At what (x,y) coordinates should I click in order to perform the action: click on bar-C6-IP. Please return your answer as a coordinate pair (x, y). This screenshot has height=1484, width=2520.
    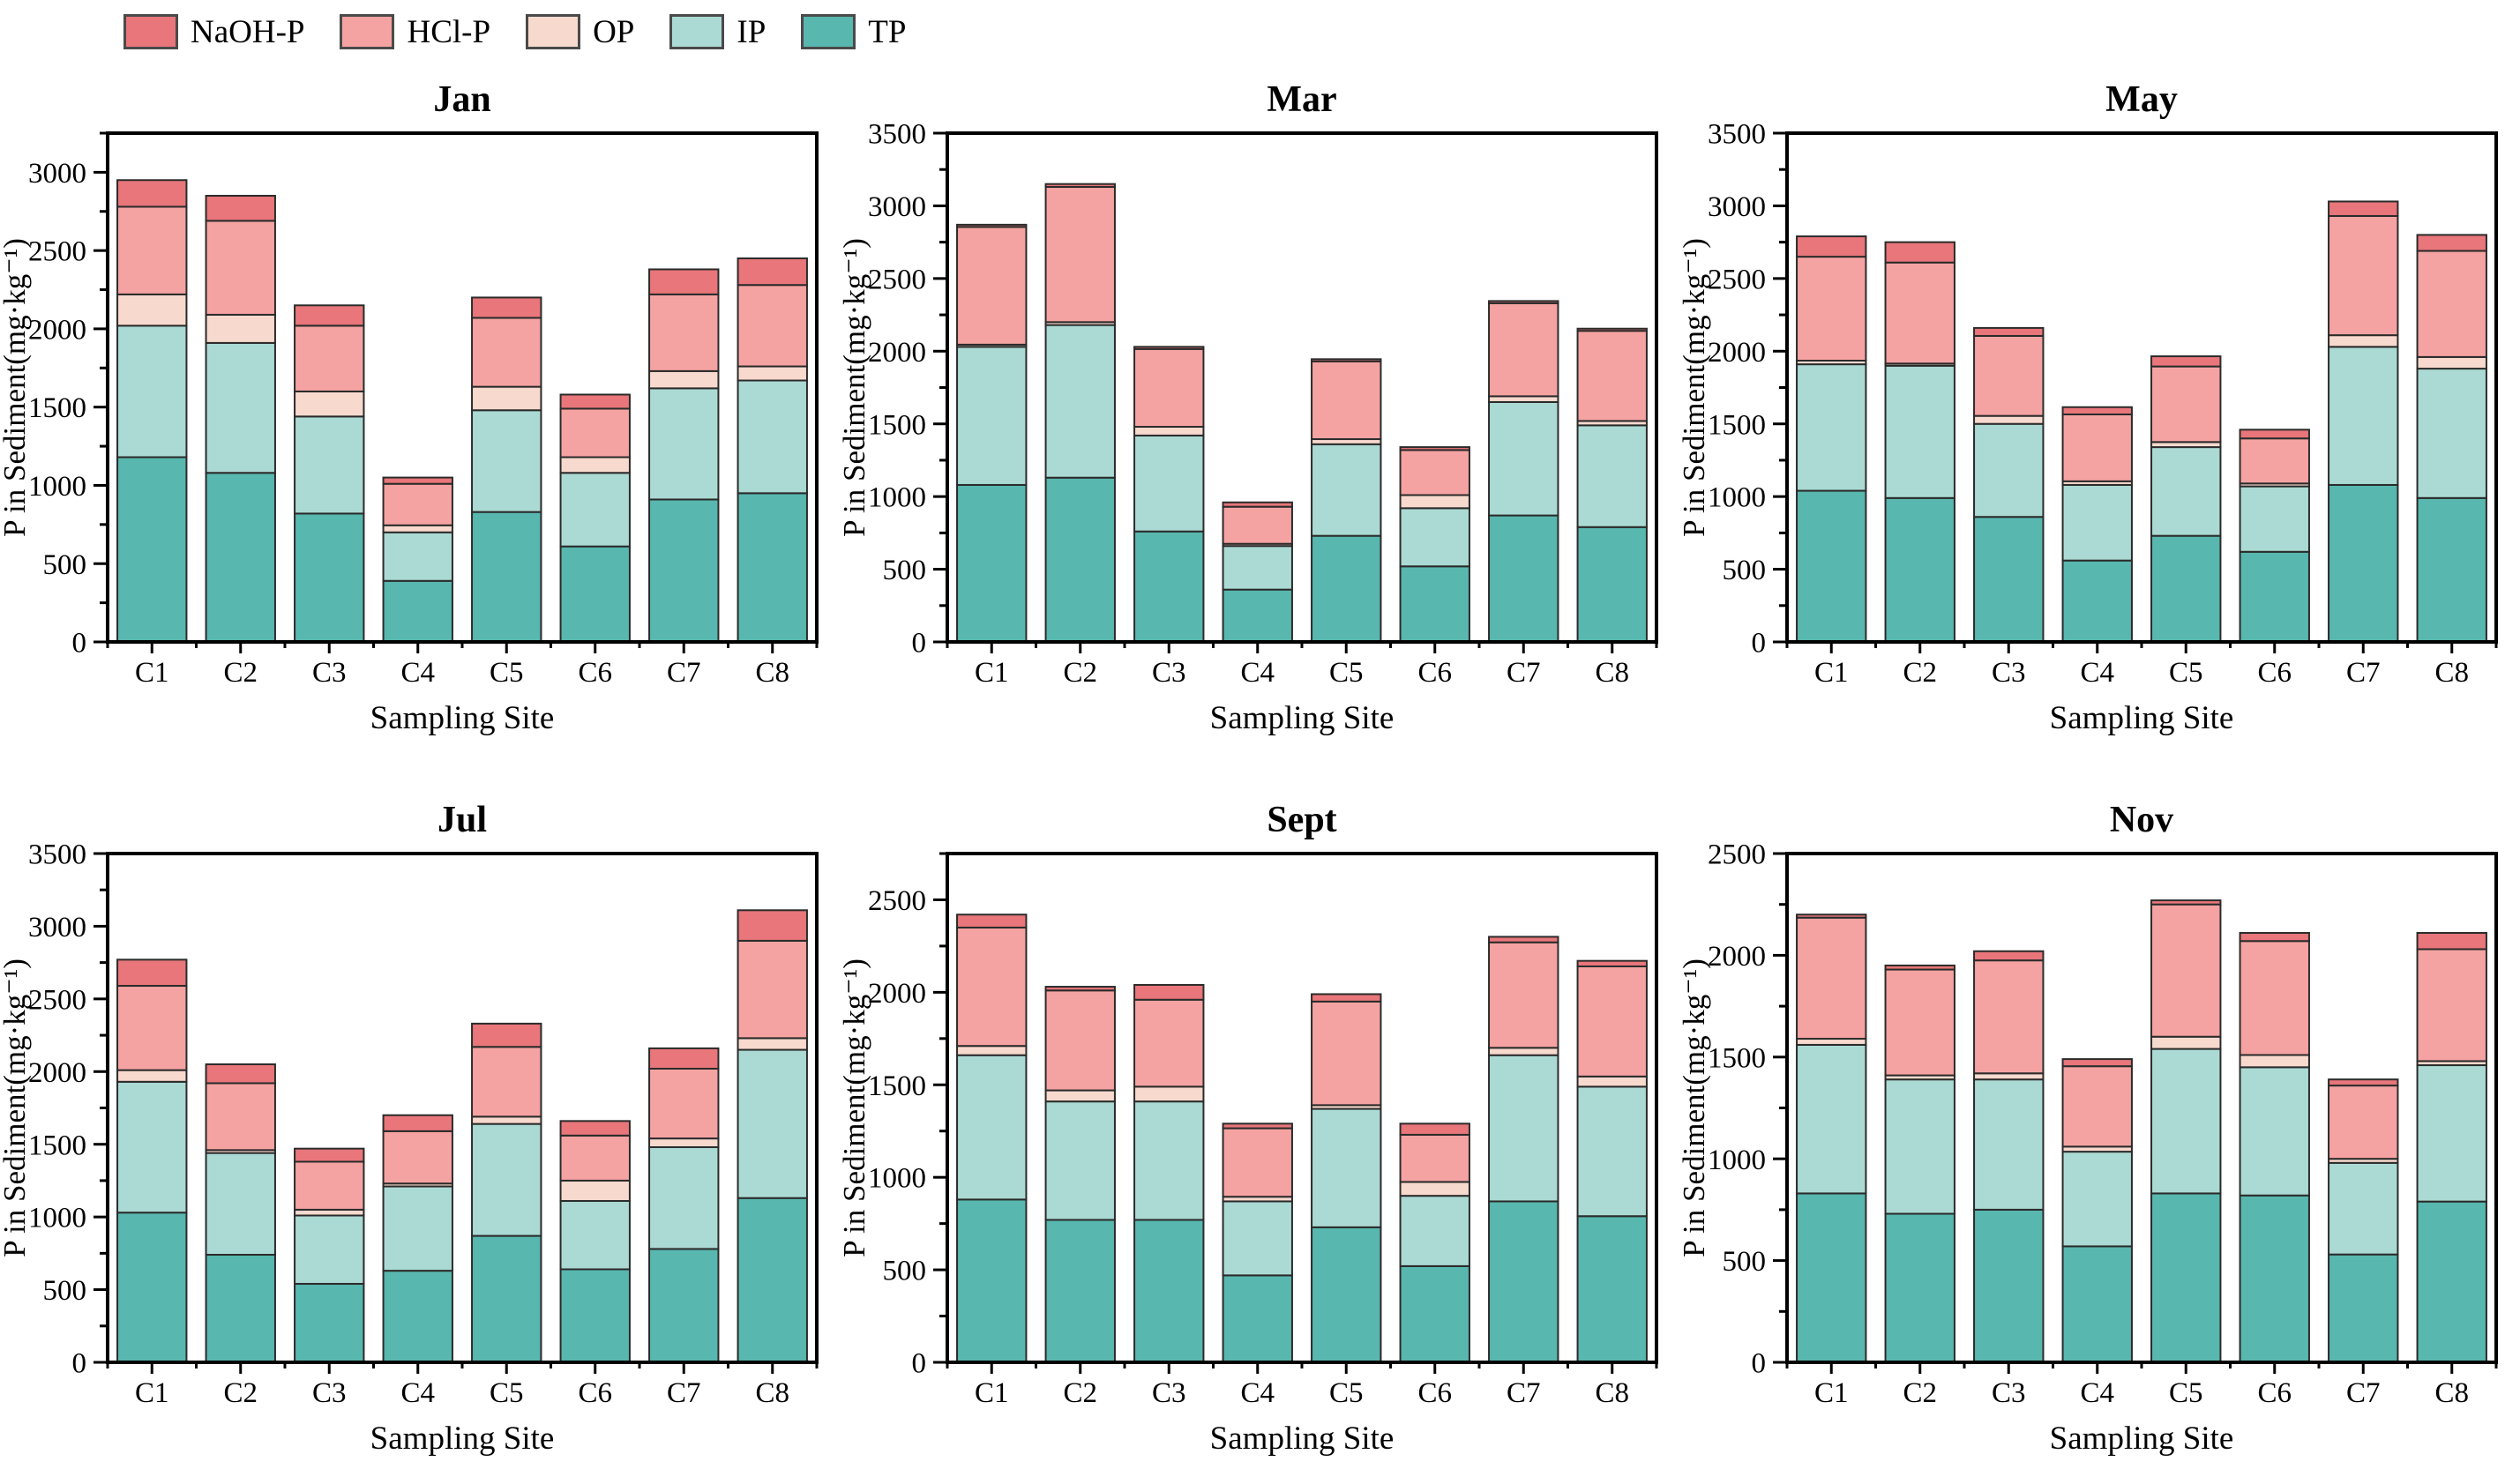
    Looking at the image, I should click on (595, 510).